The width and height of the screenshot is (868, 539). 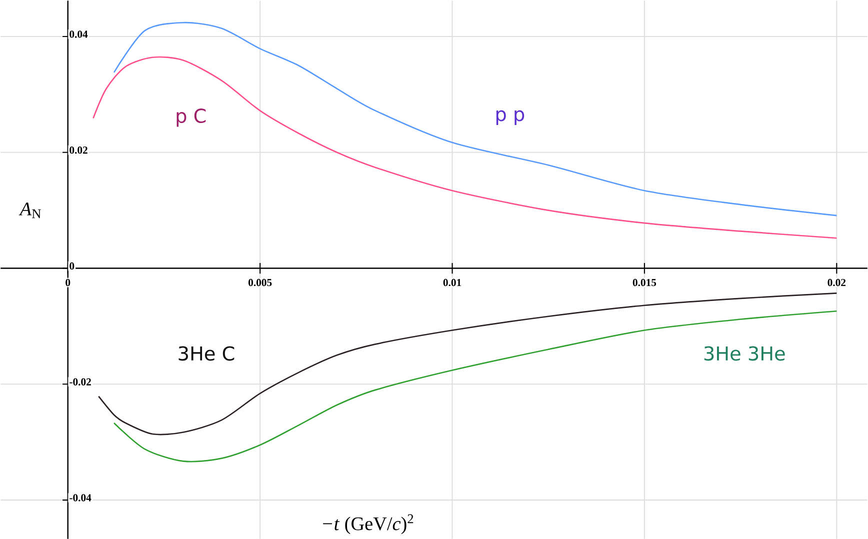 I want to click on series-label: p p, so click(x=510, y=117).